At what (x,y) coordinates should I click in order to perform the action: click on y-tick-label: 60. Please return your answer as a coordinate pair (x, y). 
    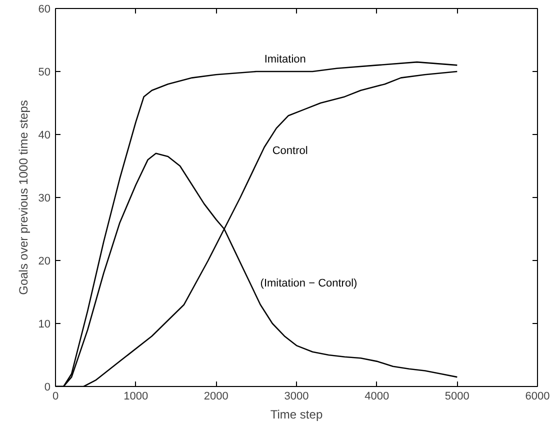
    Looking at the image, I should click on (44, 10).